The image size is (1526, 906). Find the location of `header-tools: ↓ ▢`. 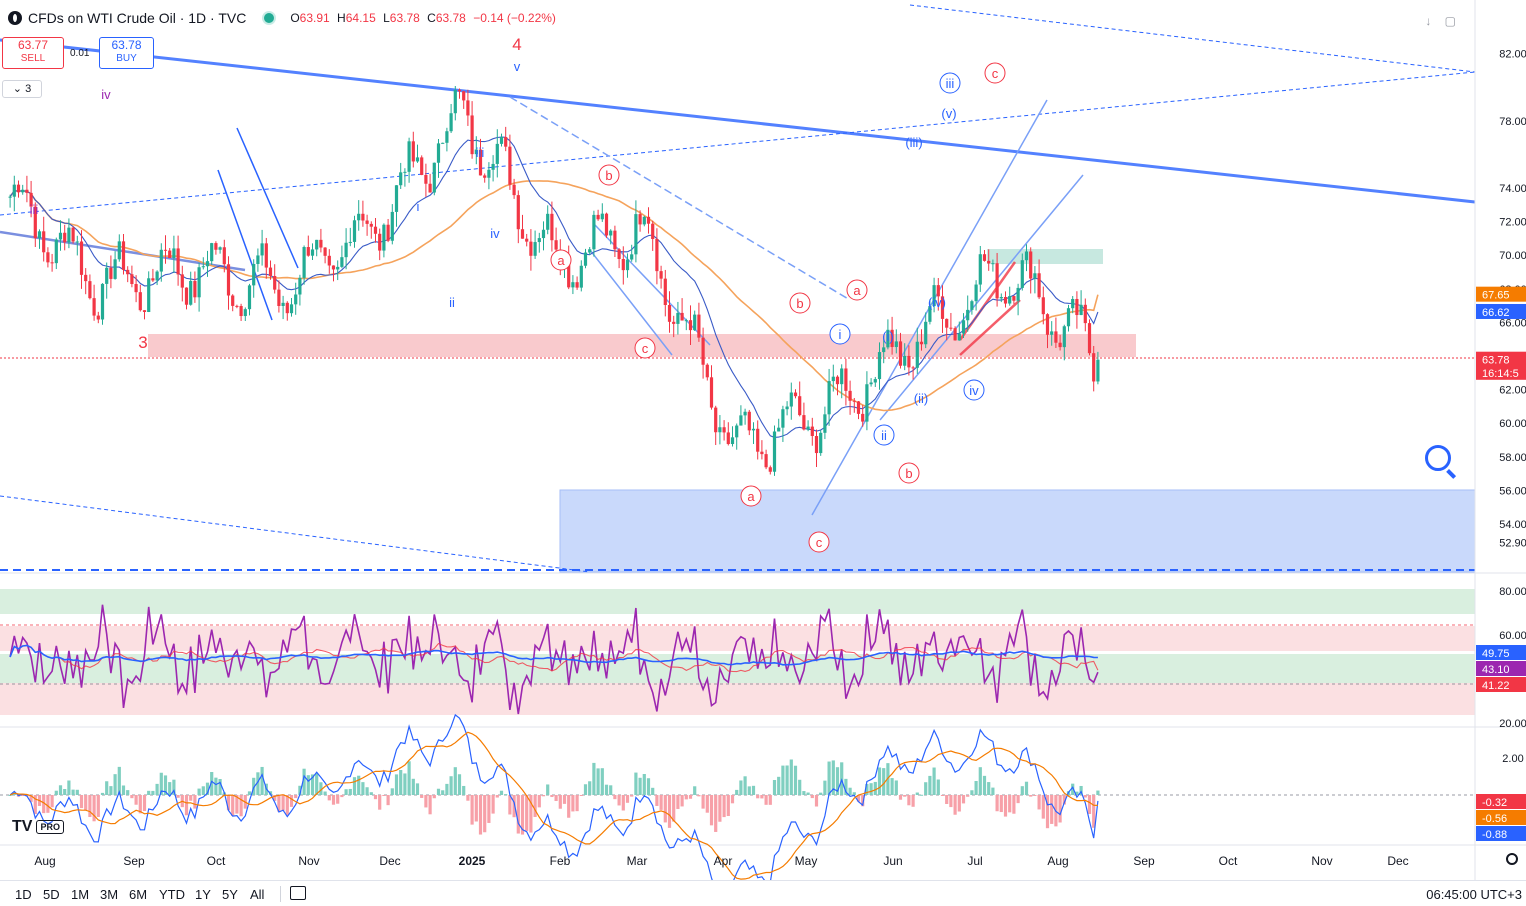

header-tools: ↓ ▢ is located at coordinates (1440, 21).